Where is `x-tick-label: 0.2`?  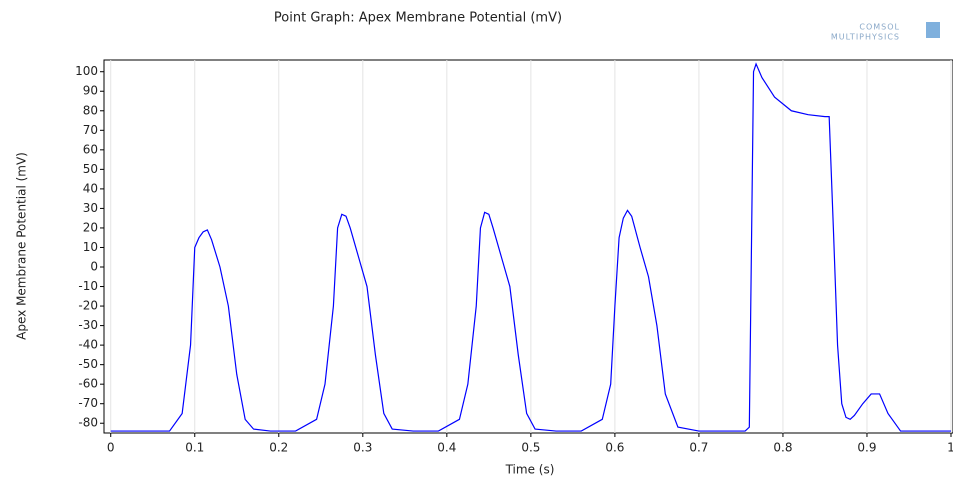 x-tick-label: 0.2 is located at coordinates (278, 448).